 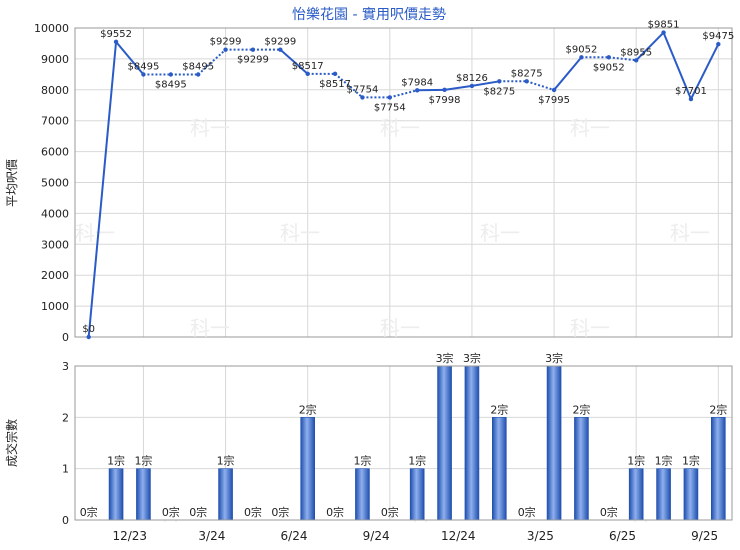 What do you see at coordinates (718, 36) in the screenshot?
I see `line-point-label: $9475` at bounding box center [718, 36].